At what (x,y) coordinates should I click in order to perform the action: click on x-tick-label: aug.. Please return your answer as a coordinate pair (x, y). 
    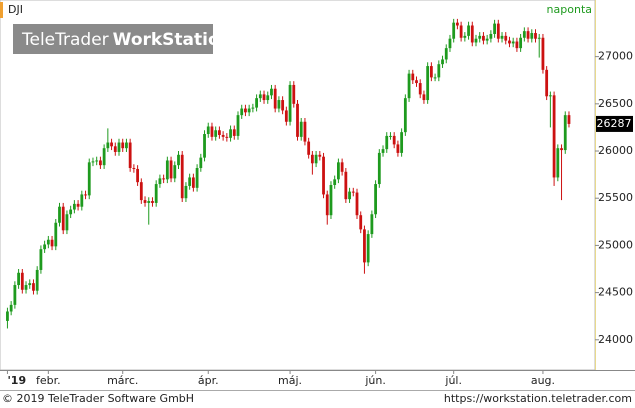
    Looking at the image, I should click on (543, 380).